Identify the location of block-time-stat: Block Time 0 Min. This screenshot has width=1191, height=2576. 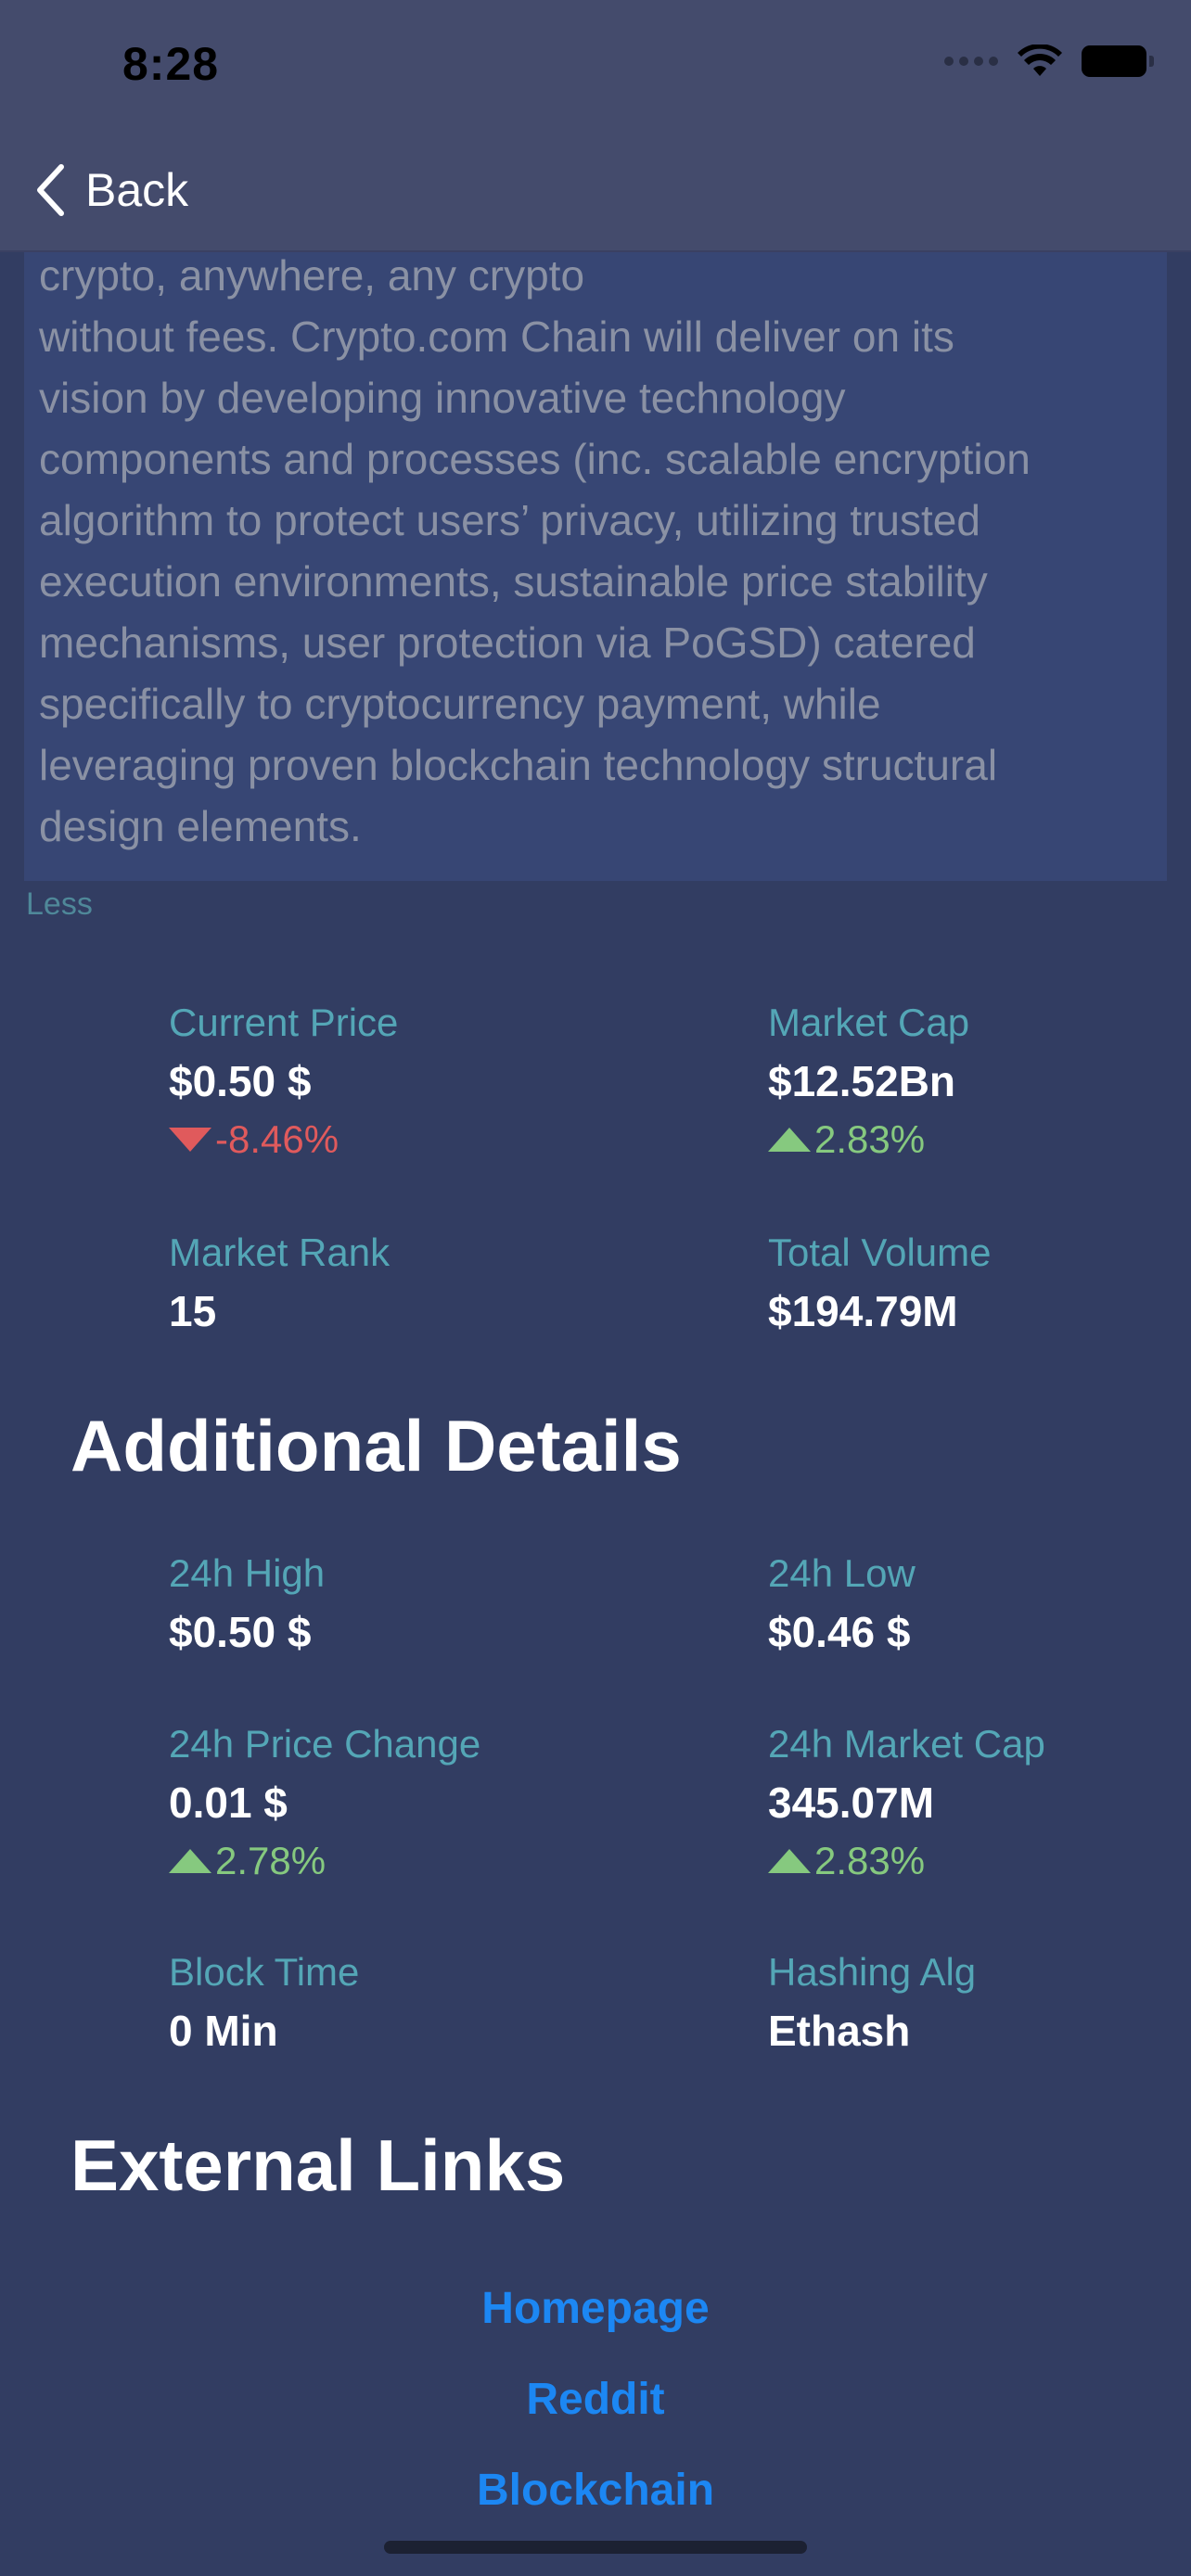
(410, 2003).